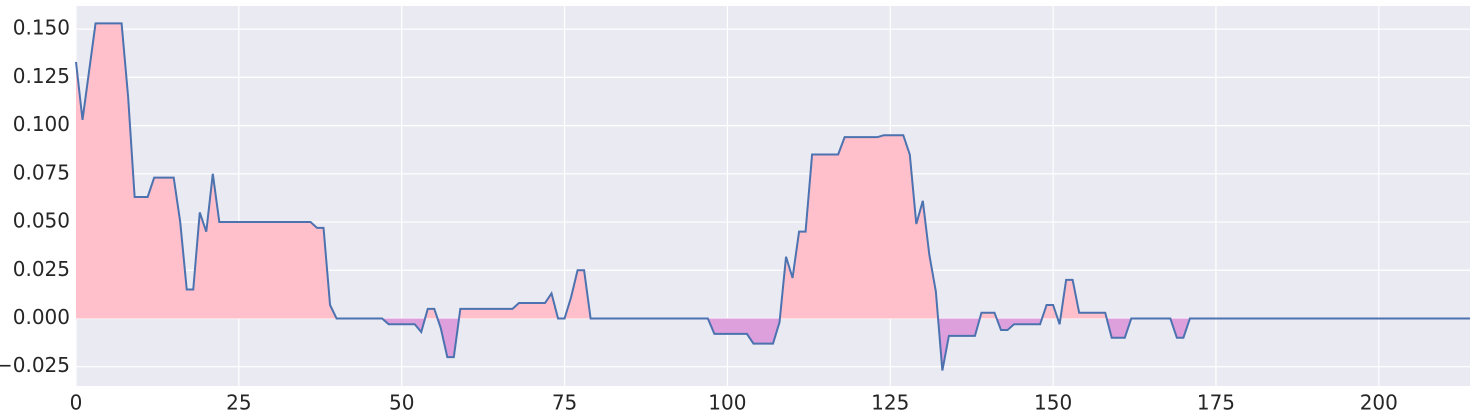  What do you see at coordinates (890, 403) in the screenshot?
I see `x-tick-label: 125` at bounding box center [890, 403].